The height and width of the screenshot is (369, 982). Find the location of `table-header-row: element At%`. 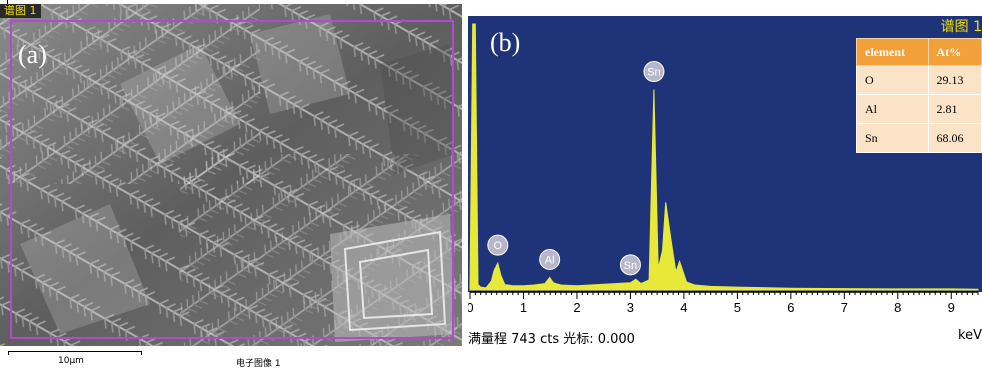

table-header-row: element At% is located at coordinates (919, 52).